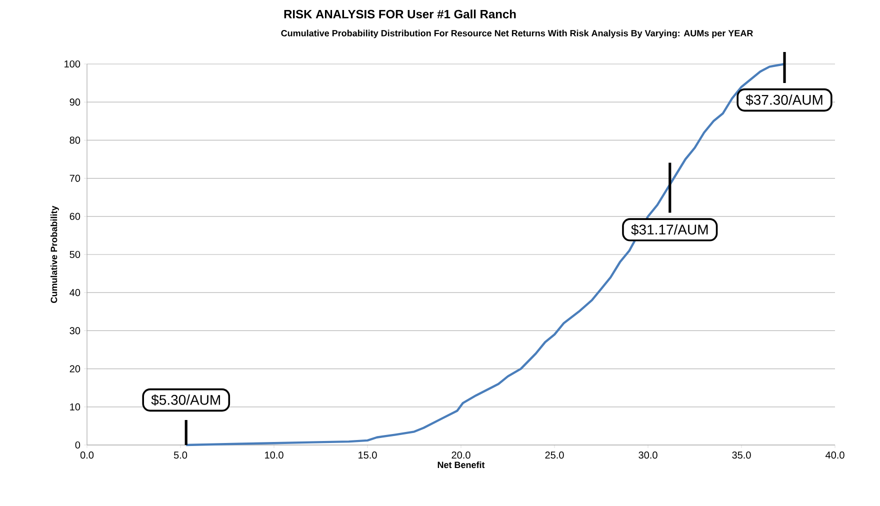  I want to click on y-tick-label: 60, so click(75, 216).